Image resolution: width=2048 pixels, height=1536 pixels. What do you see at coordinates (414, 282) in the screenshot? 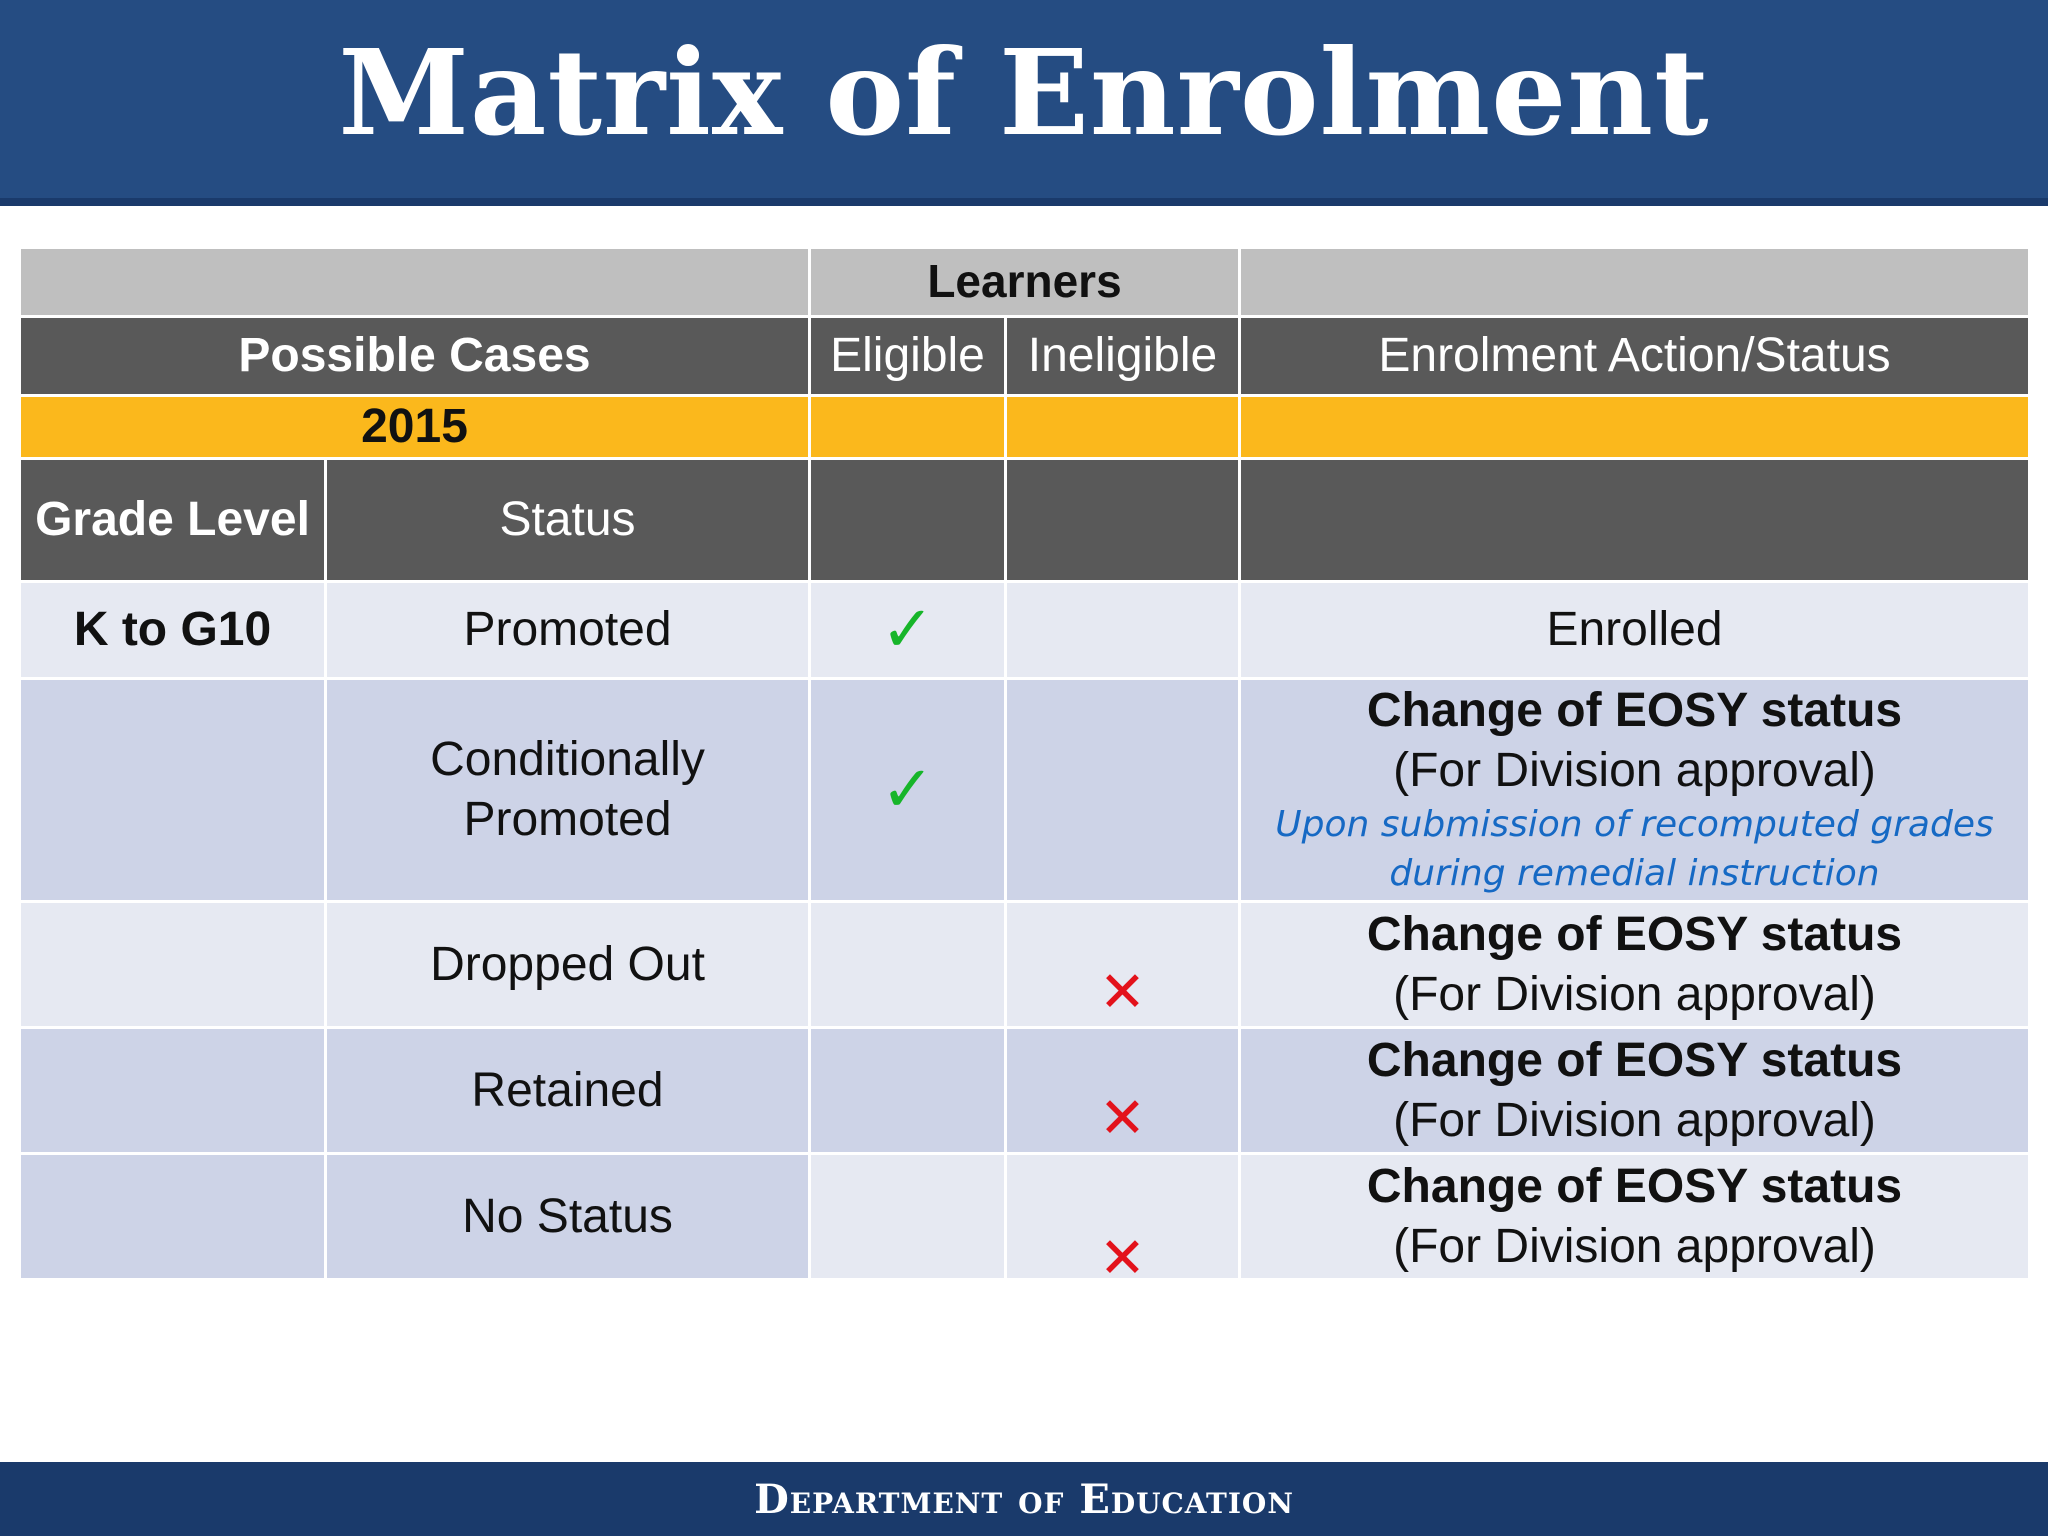
I see `group-header-blank` at bounding box center [414, 282].